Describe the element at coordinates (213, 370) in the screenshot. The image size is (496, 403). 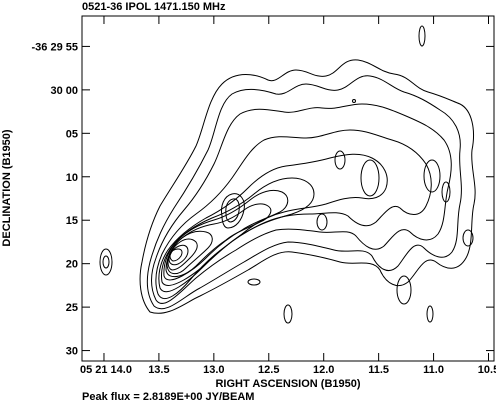
I see `x-tick-label: 13.0` at that location.